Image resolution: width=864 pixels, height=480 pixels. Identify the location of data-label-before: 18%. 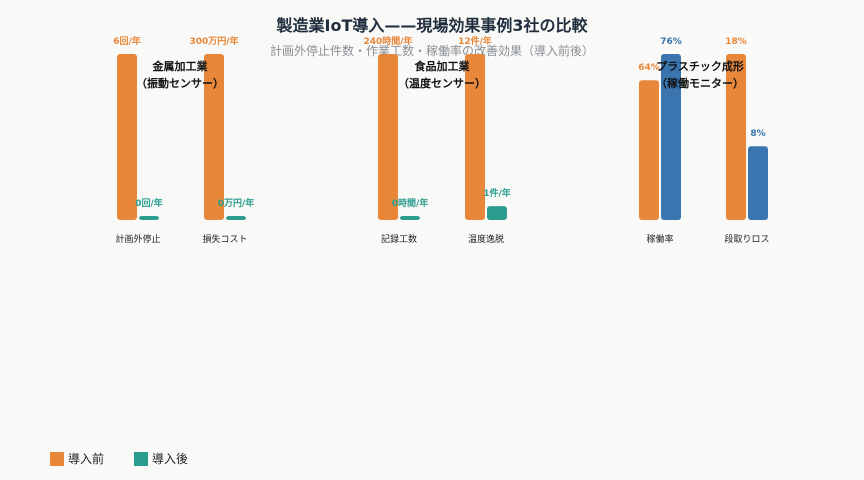
(736, 42).